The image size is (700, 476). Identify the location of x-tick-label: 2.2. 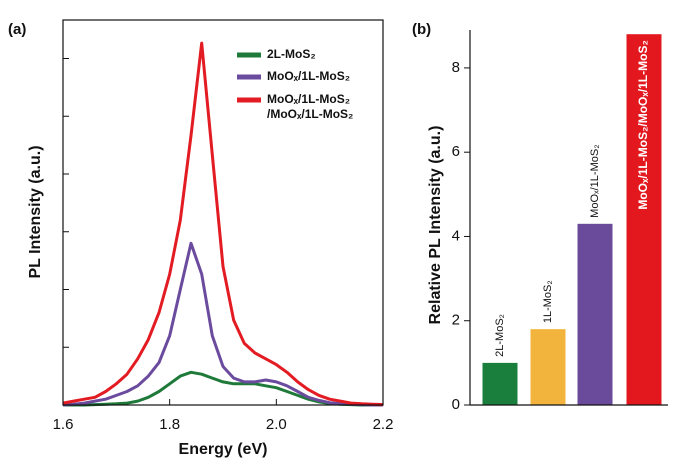
(383, 424).